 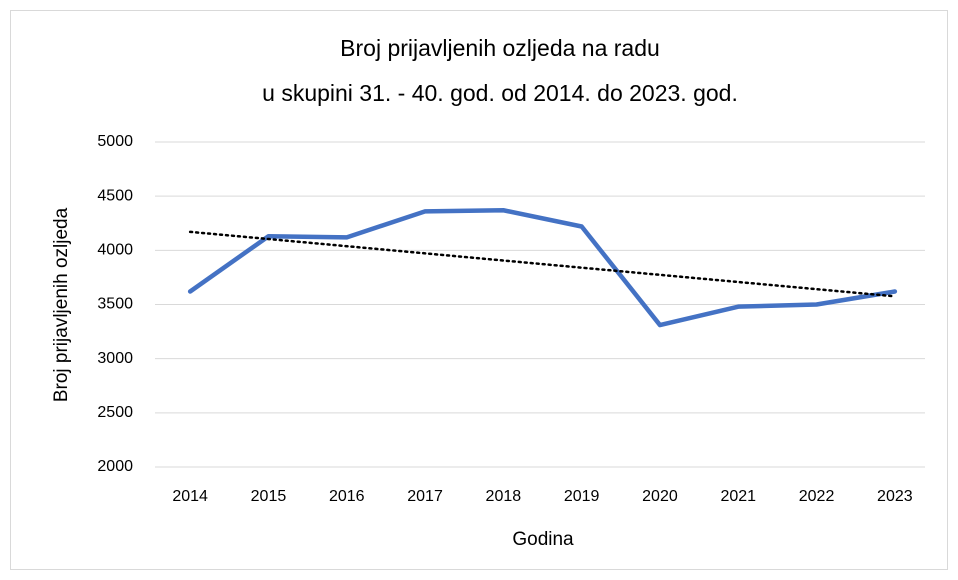 I want to click on y-tick-label: 4000, so click(x=115, y=250).